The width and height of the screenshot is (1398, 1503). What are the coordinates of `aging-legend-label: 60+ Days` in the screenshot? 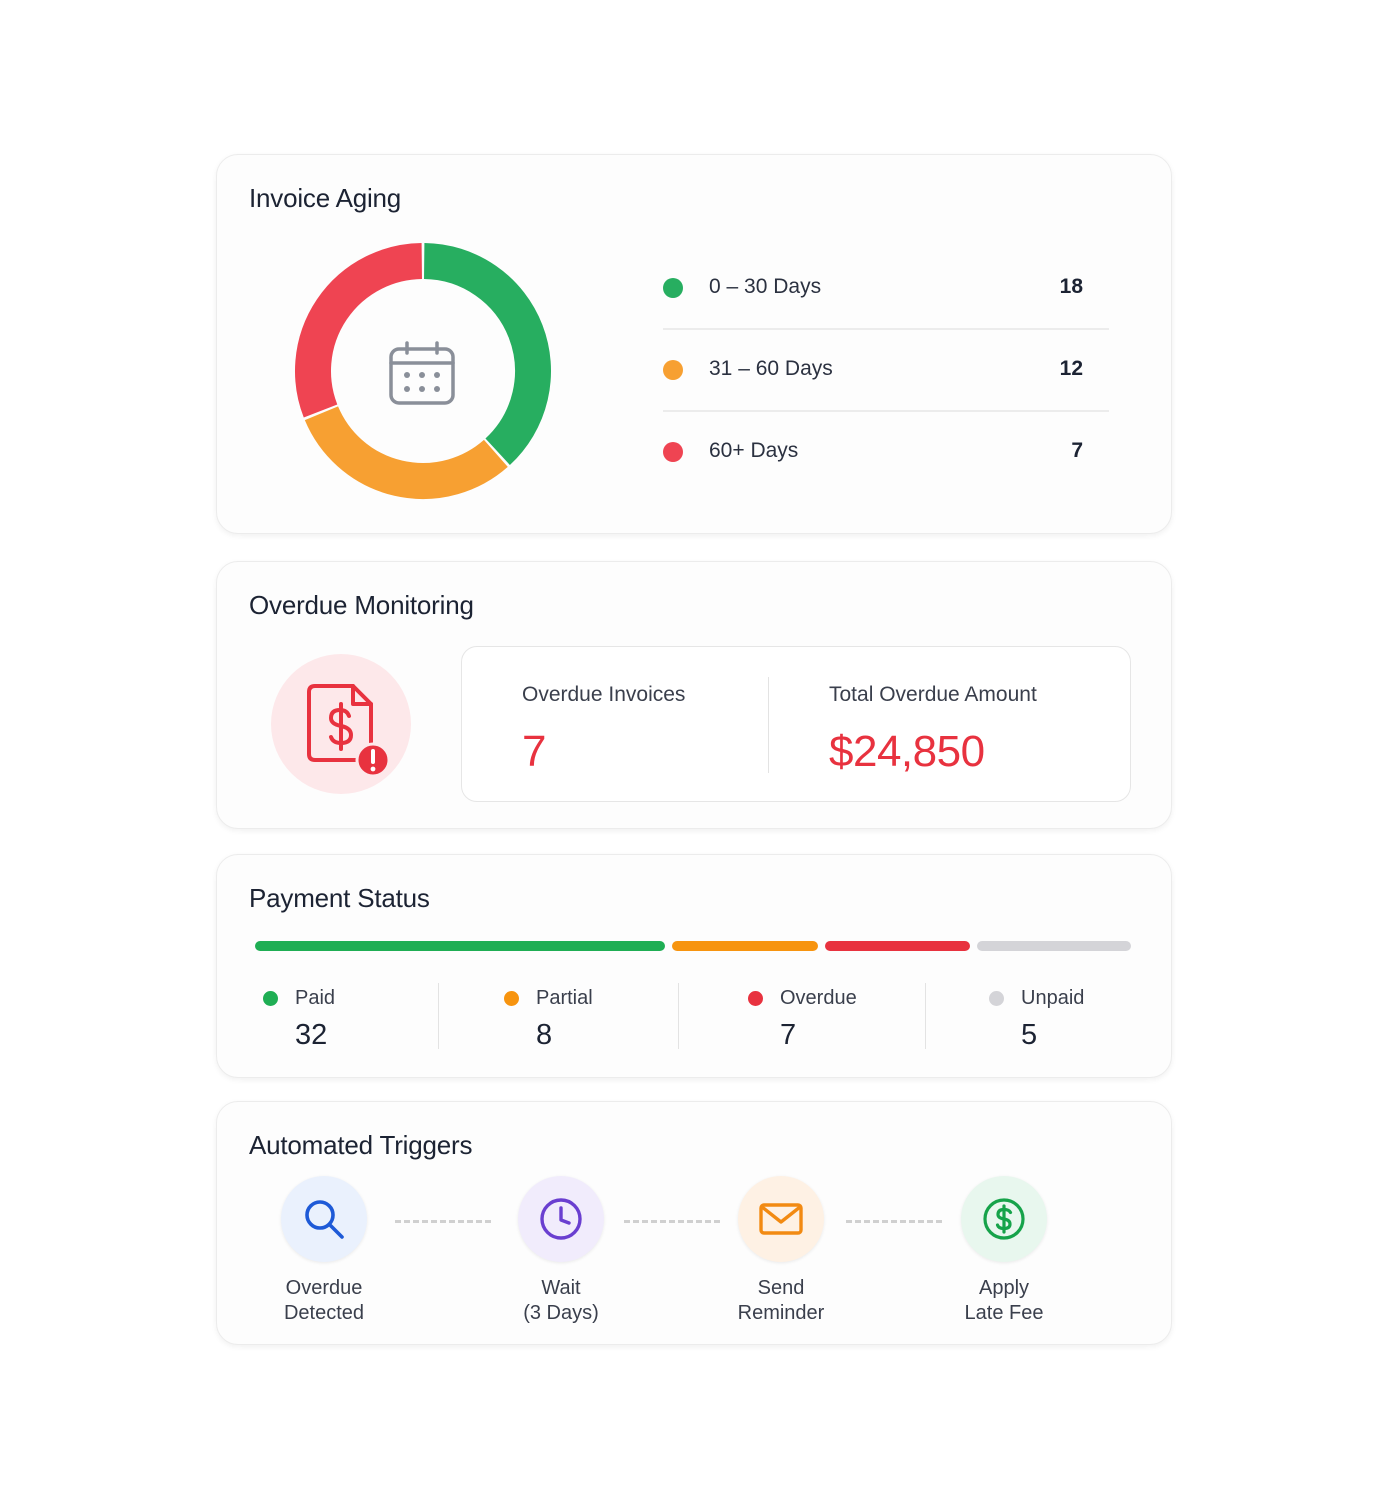 It's located at (754, 450).